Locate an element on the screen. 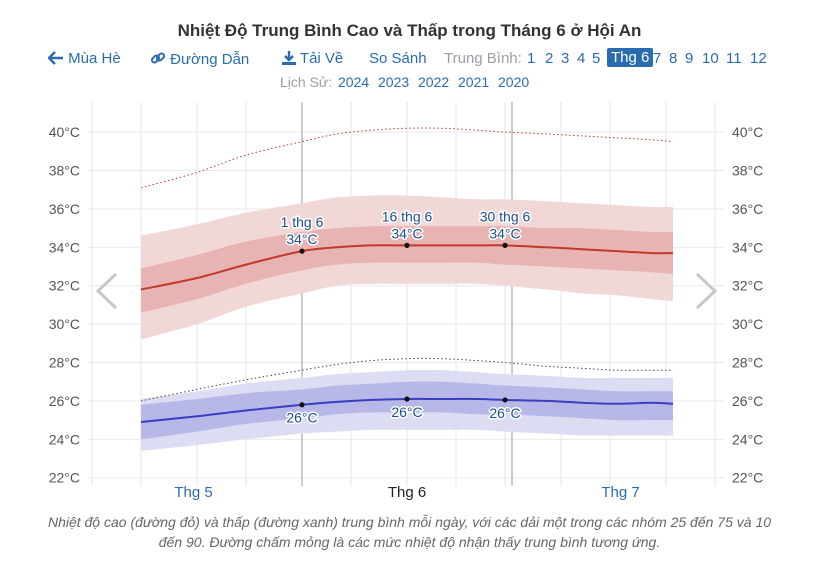  month-link-1: 1 is located at coordinates (531, 58).